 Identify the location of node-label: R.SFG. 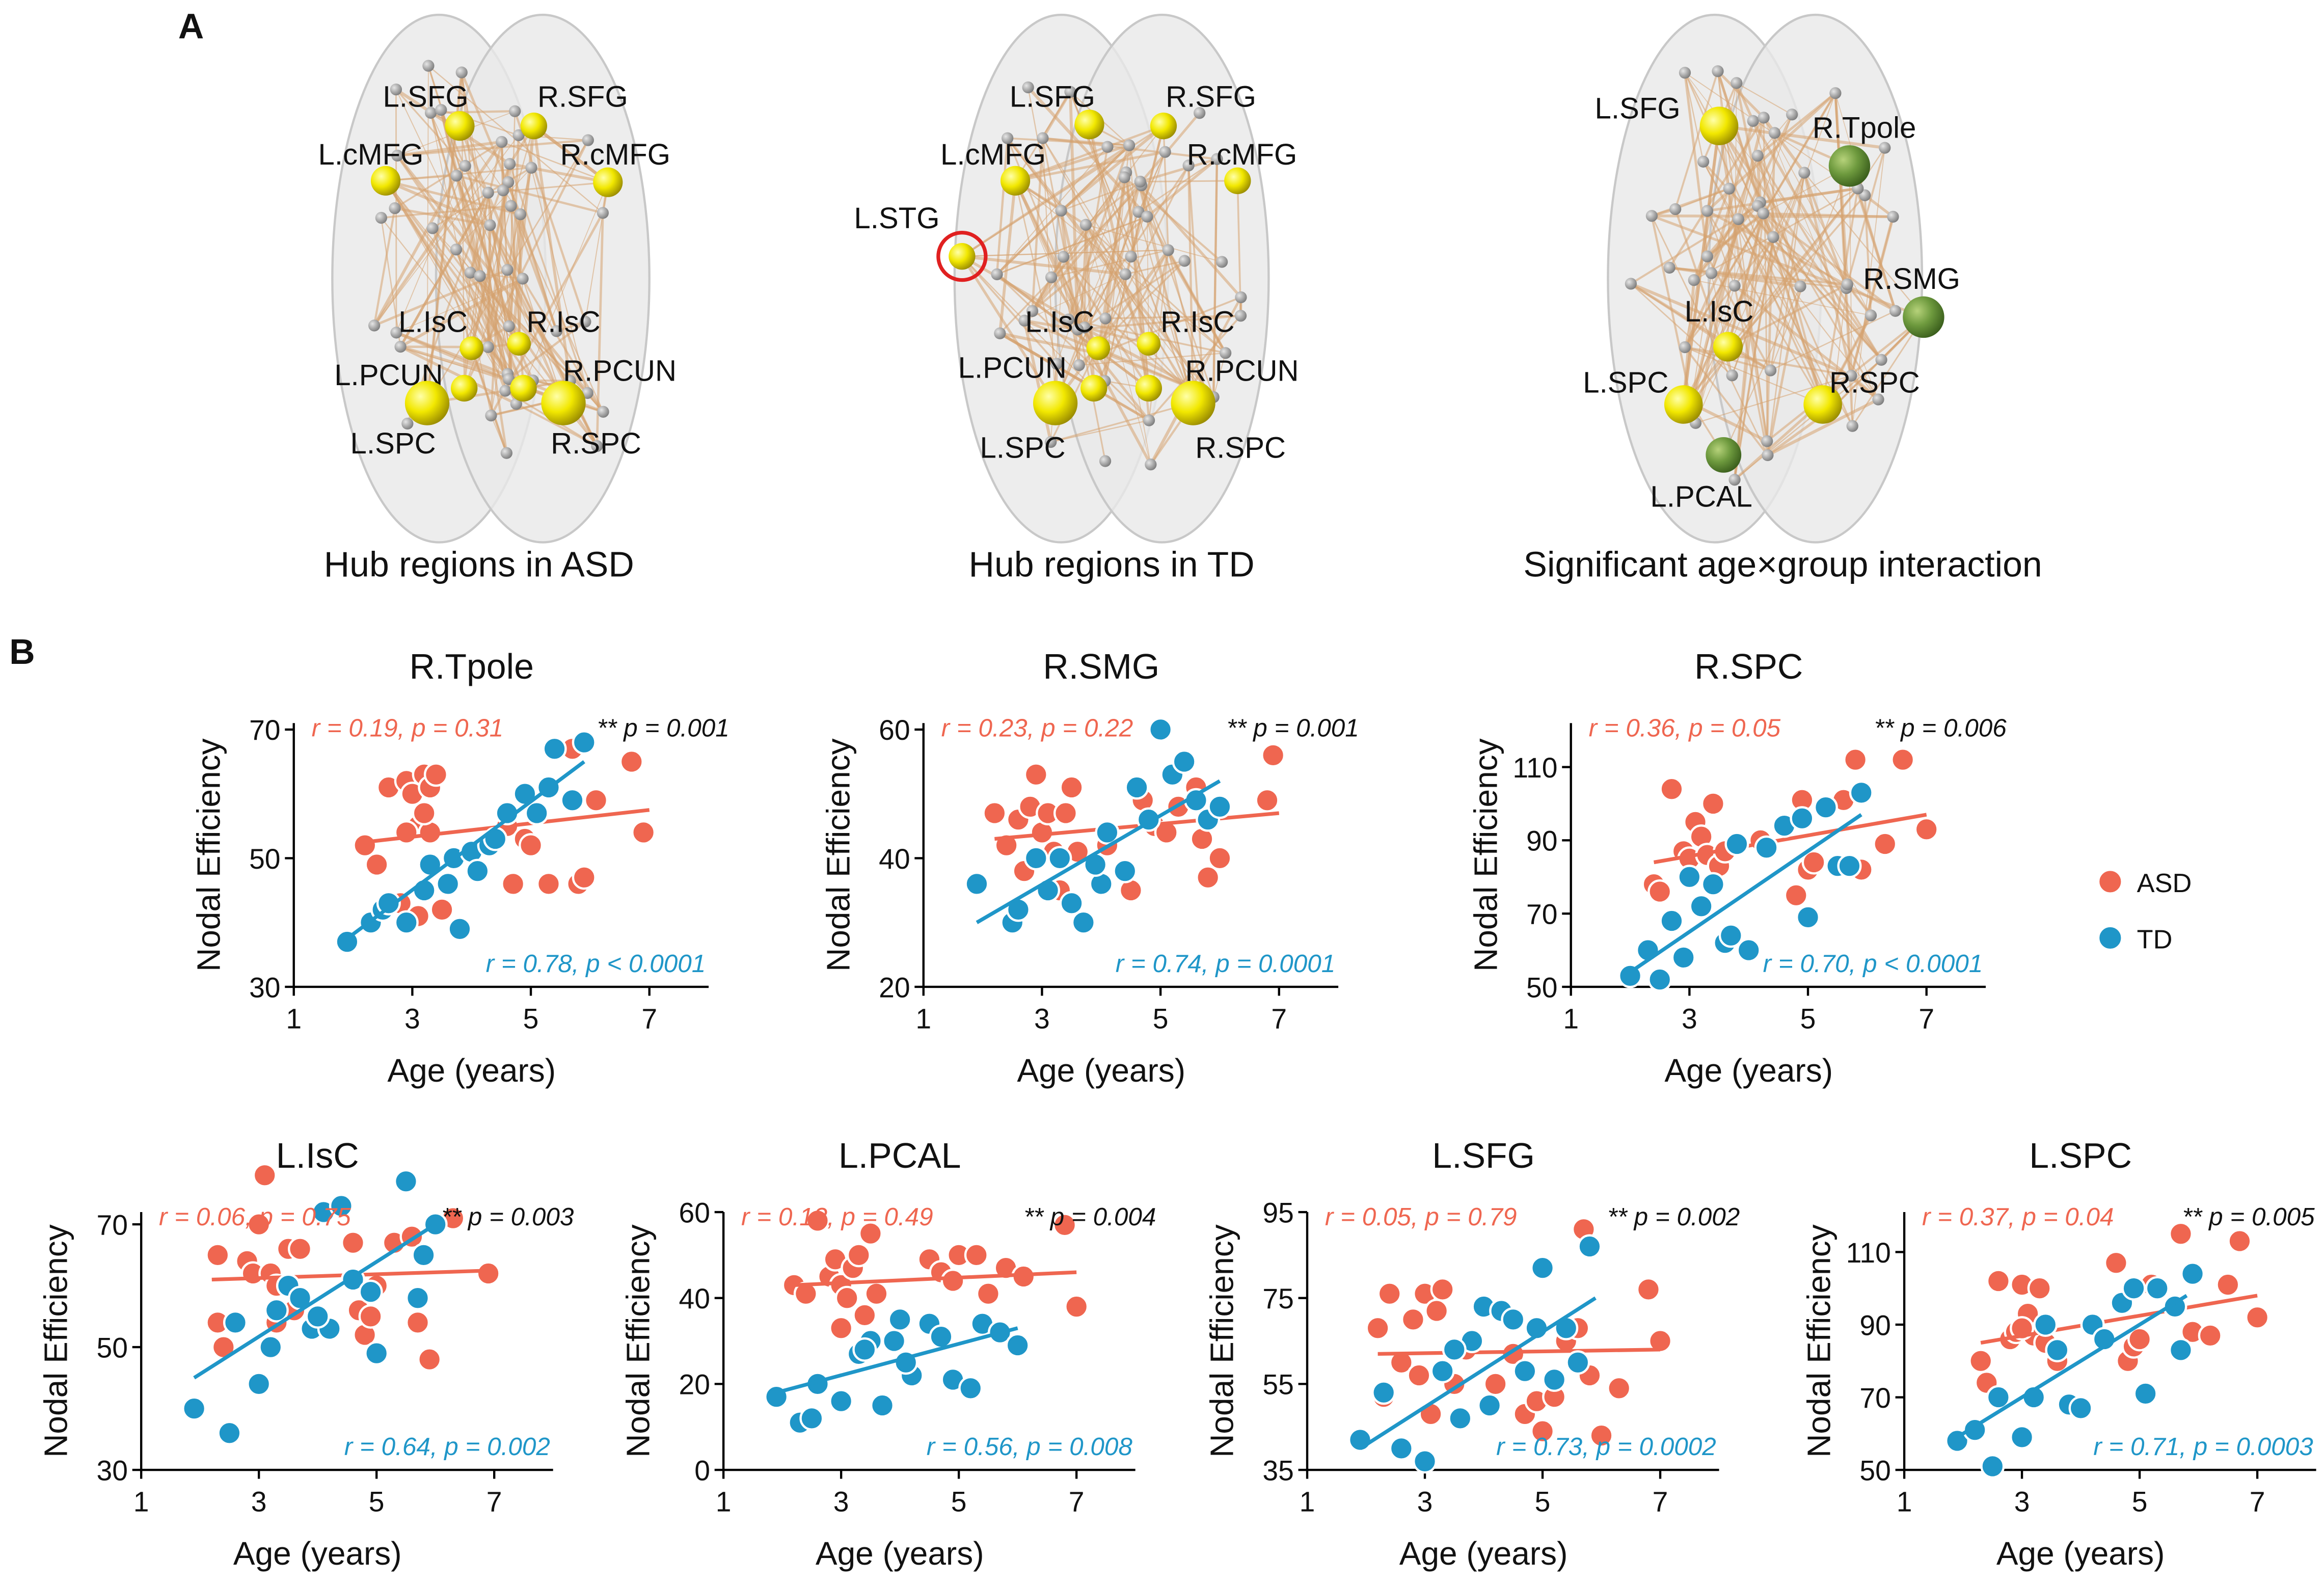
(1211, 96).